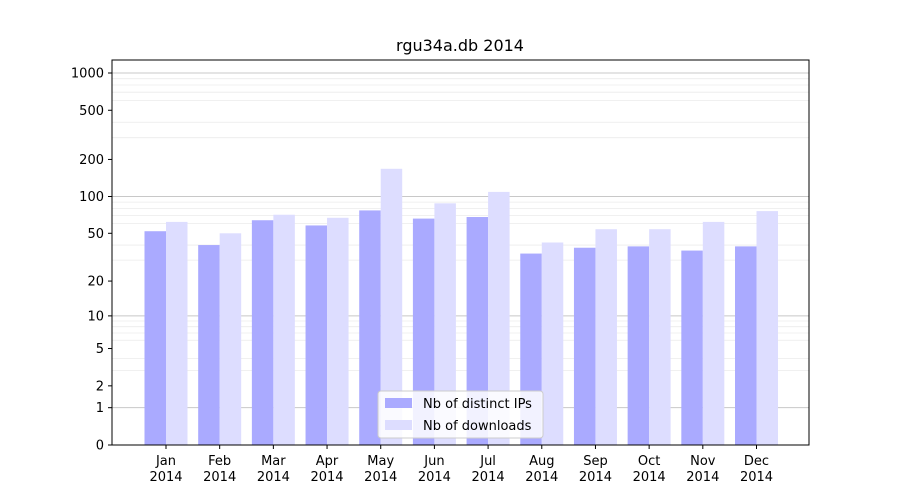 Image resolution: width=900 pixels, height=504 pixels. What do you see at coordinates (95, 234) in the screenshot?
I see `y-tick-label: 50` at bounding box center [95, 234].